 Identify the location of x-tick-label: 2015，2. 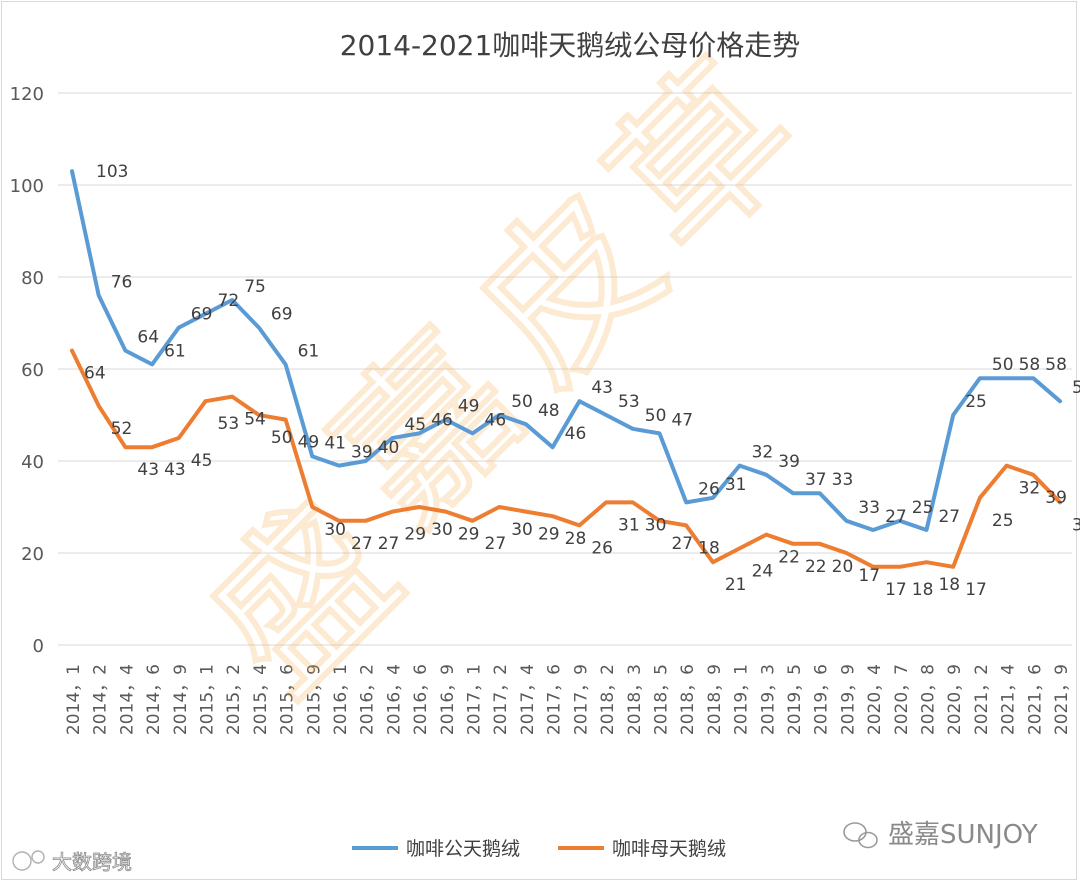
(234, 699).